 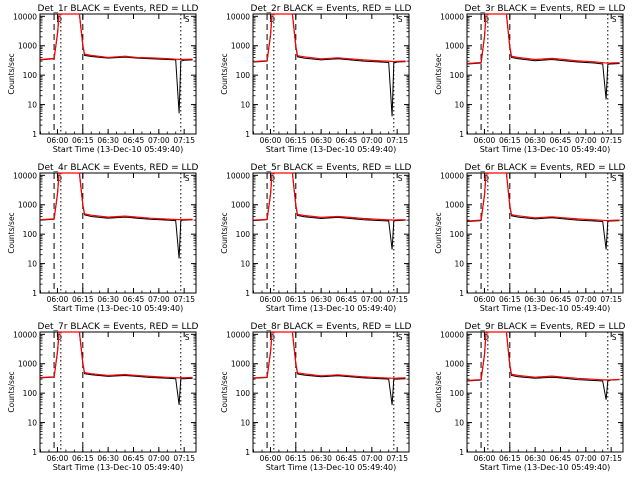 What do you see at coordinates (331, 9) in the screenshot?
I see `chart-title: Det_2r BLACK = Events, RED = LLD` at bounding box center [331, 9].